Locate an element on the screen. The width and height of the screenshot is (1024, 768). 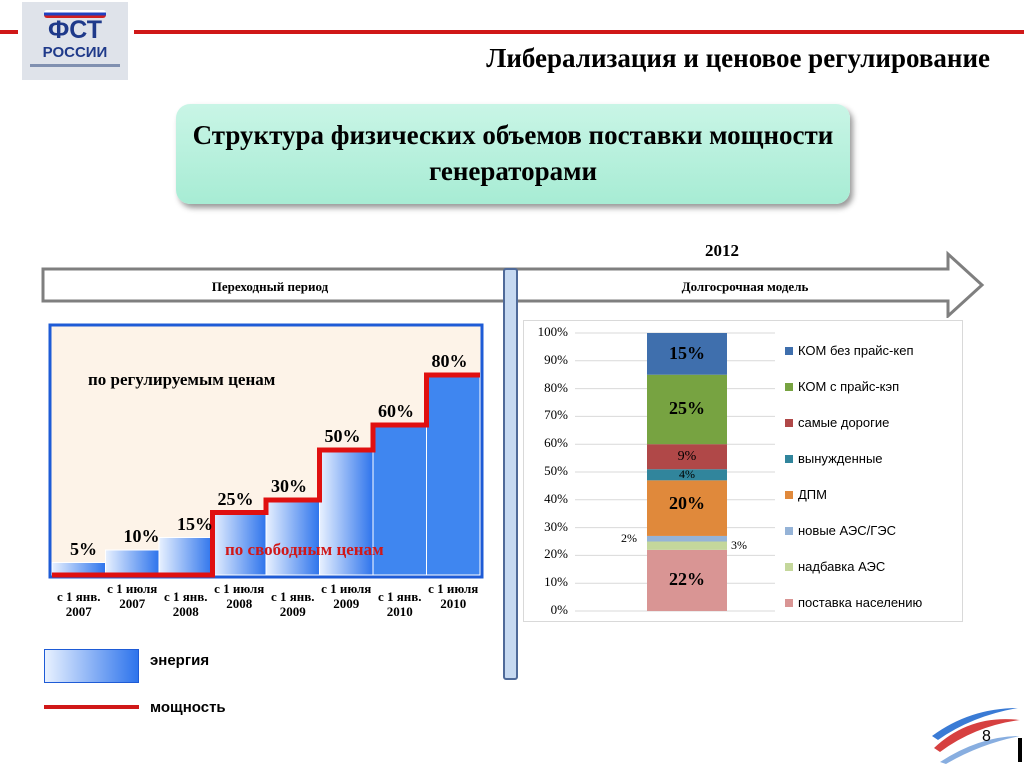
energy-value-label: 5% is located at coordinates (83, 548).